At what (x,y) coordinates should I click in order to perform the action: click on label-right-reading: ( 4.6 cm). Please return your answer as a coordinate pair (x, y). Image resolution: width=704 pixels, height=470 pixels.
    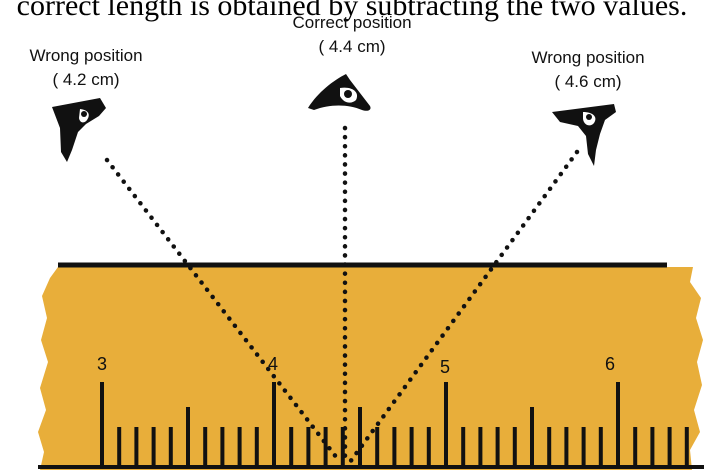
    Looking at the image, I should click on (588, 81).